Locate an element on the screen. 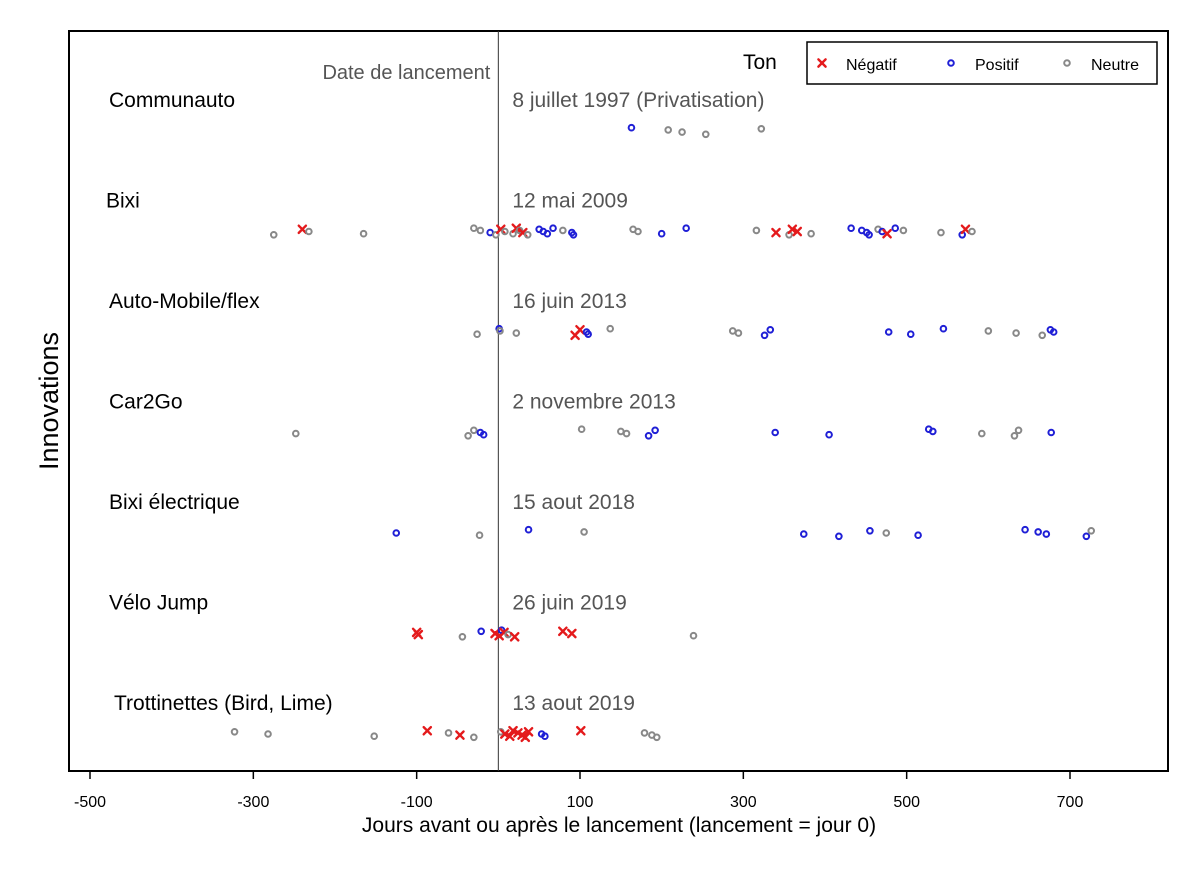 This screenshot has width=1200, height=872. x-tick-label: -100 is located at coordinates (417, 802).